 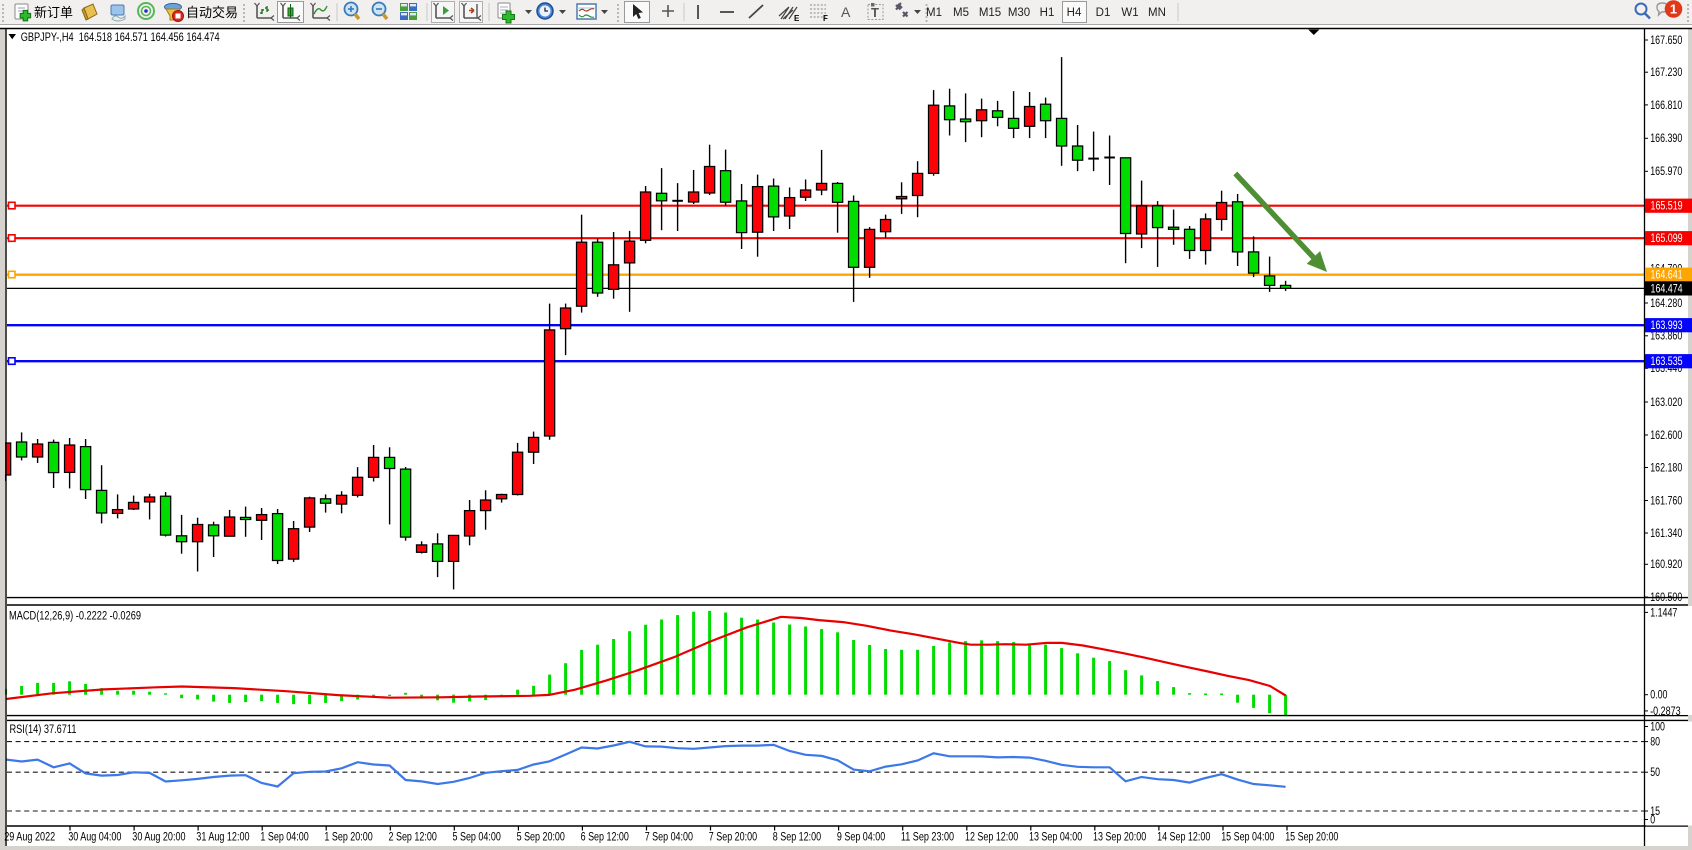 I want to click on svg-text: 31 Aug 12:00, so click(x=222, y=838).